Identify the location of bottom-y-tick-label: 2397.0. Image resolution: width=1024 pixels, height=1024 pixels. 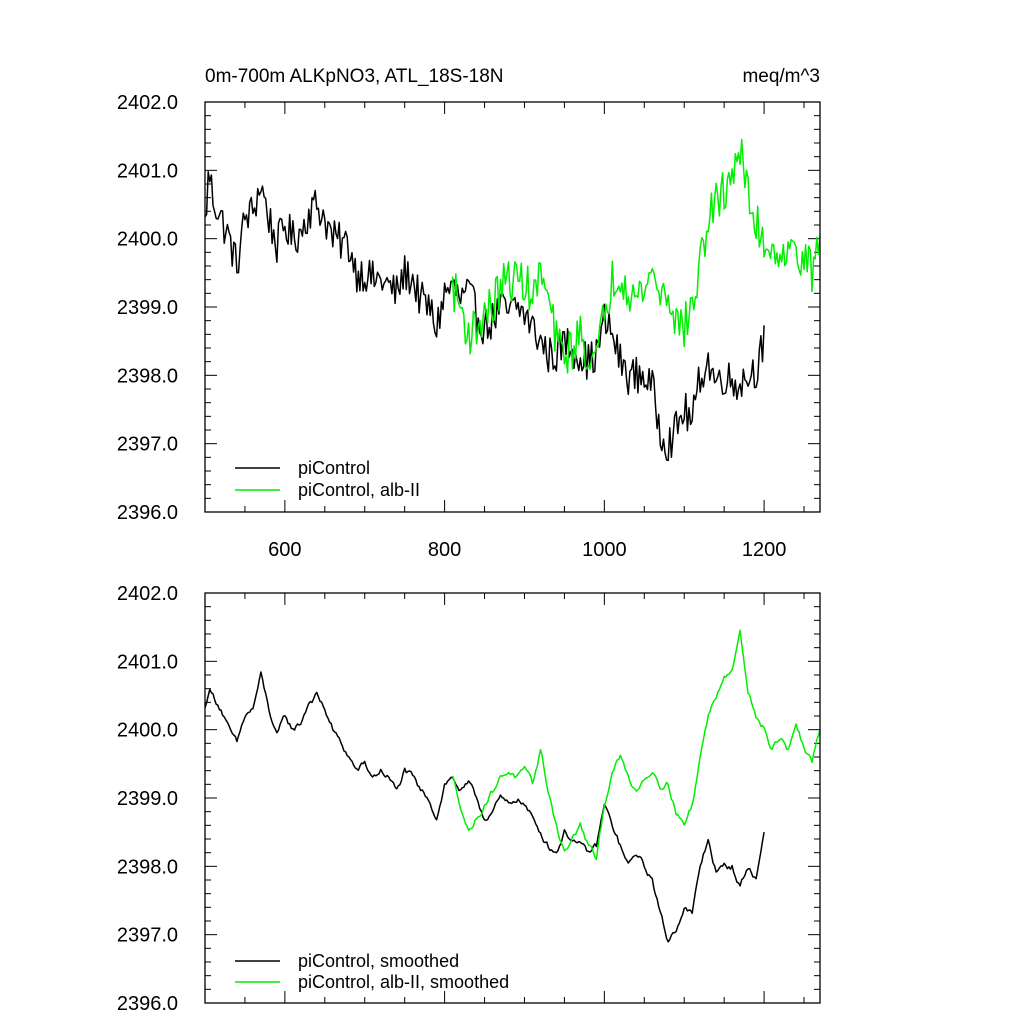
(147, 936).